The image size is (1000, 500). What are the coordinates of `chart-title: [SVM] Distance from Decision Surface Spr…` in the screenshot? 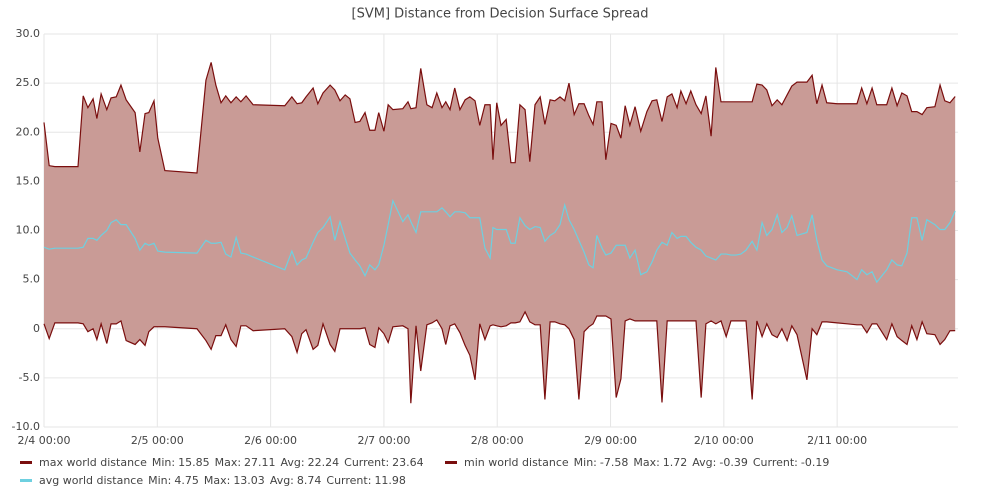 It's located at (500, 14).